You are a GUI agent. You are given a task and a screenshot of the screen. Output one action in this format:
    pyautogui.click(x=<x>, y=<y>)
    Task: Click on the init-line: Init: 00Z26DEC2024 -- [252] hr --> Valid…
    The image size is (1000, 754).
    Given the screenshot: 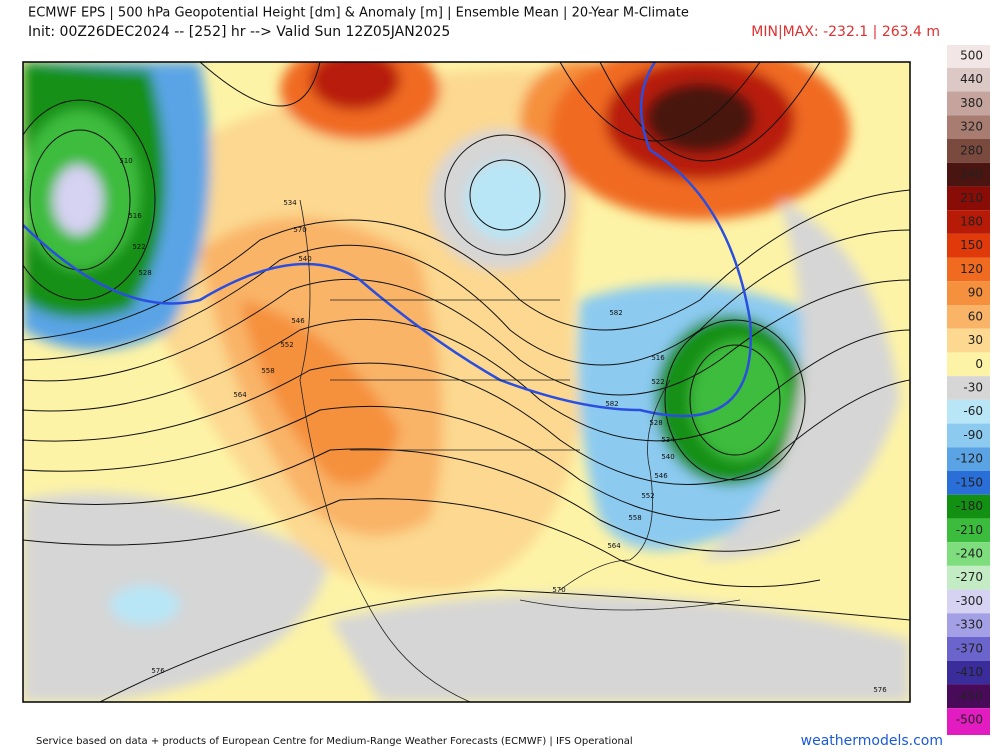 What is the action you would take?
    pyautogui.click(x=239, y=32)
    